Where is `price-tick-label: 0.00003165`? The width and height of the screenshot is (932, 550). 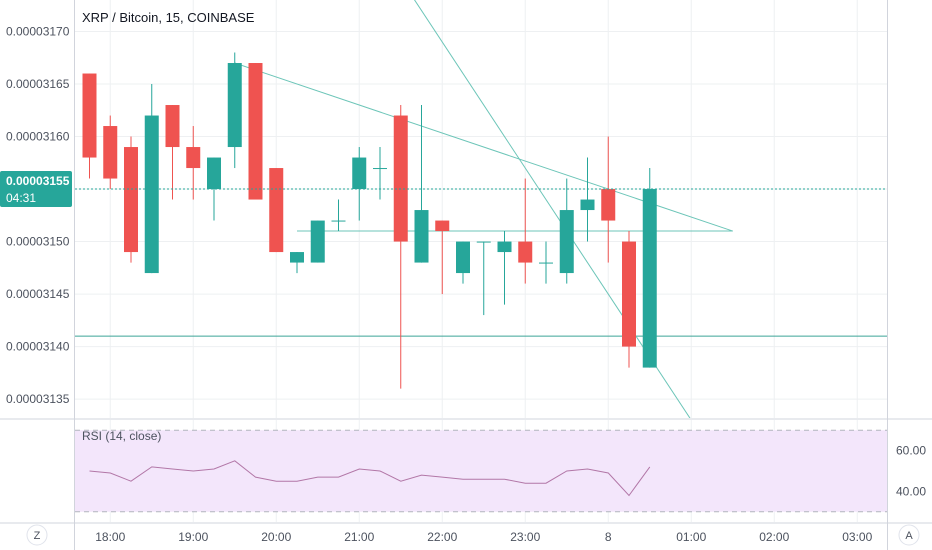 price-tick-label: 0.00003165 is located at coordinates (38, 84).